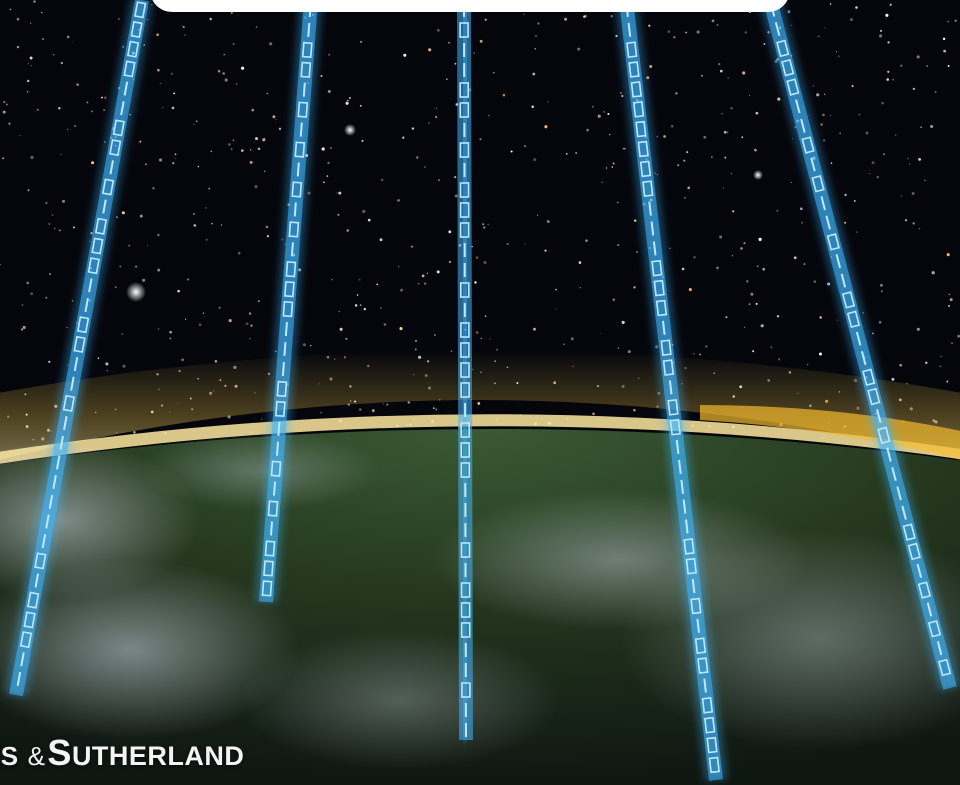 This screenshot has height=785, width=960. What do you see at coordinates (79, 348) in the screenshot?
I see `binary-beam` at bounding box center [79, 348].